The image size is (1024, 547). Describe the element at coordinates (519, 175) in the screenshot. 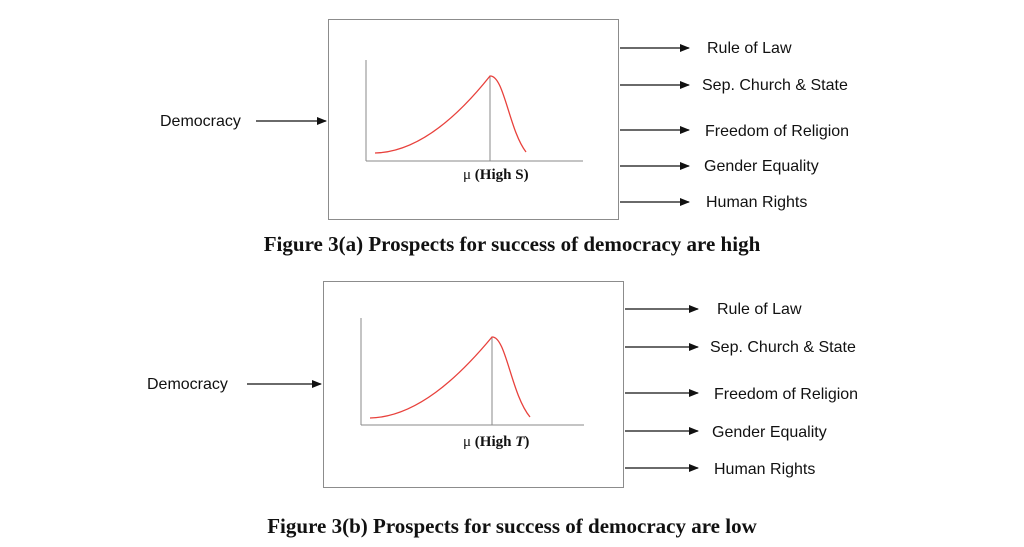

I see `mu-variable: S` at that location.